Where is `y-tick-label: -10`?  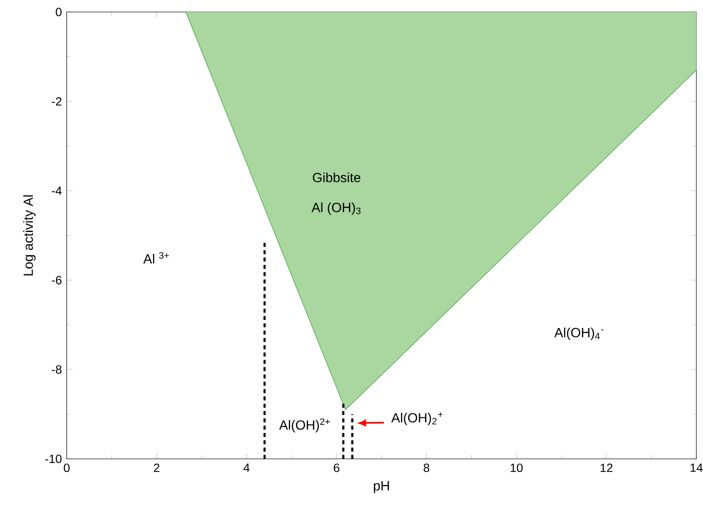
y-tick-label: -10 is located at coordinates (53, 459).